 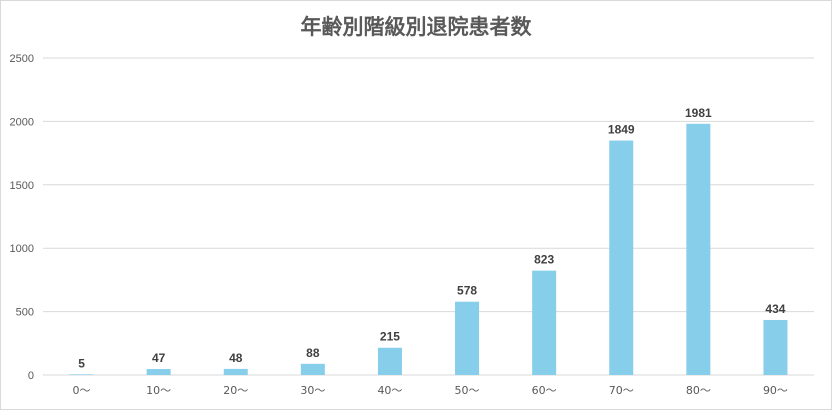 What do you see at coordinates (775, 390) in the screenshot?
I see `x-tick-label: 90〜` at bounding box center [775, 390].